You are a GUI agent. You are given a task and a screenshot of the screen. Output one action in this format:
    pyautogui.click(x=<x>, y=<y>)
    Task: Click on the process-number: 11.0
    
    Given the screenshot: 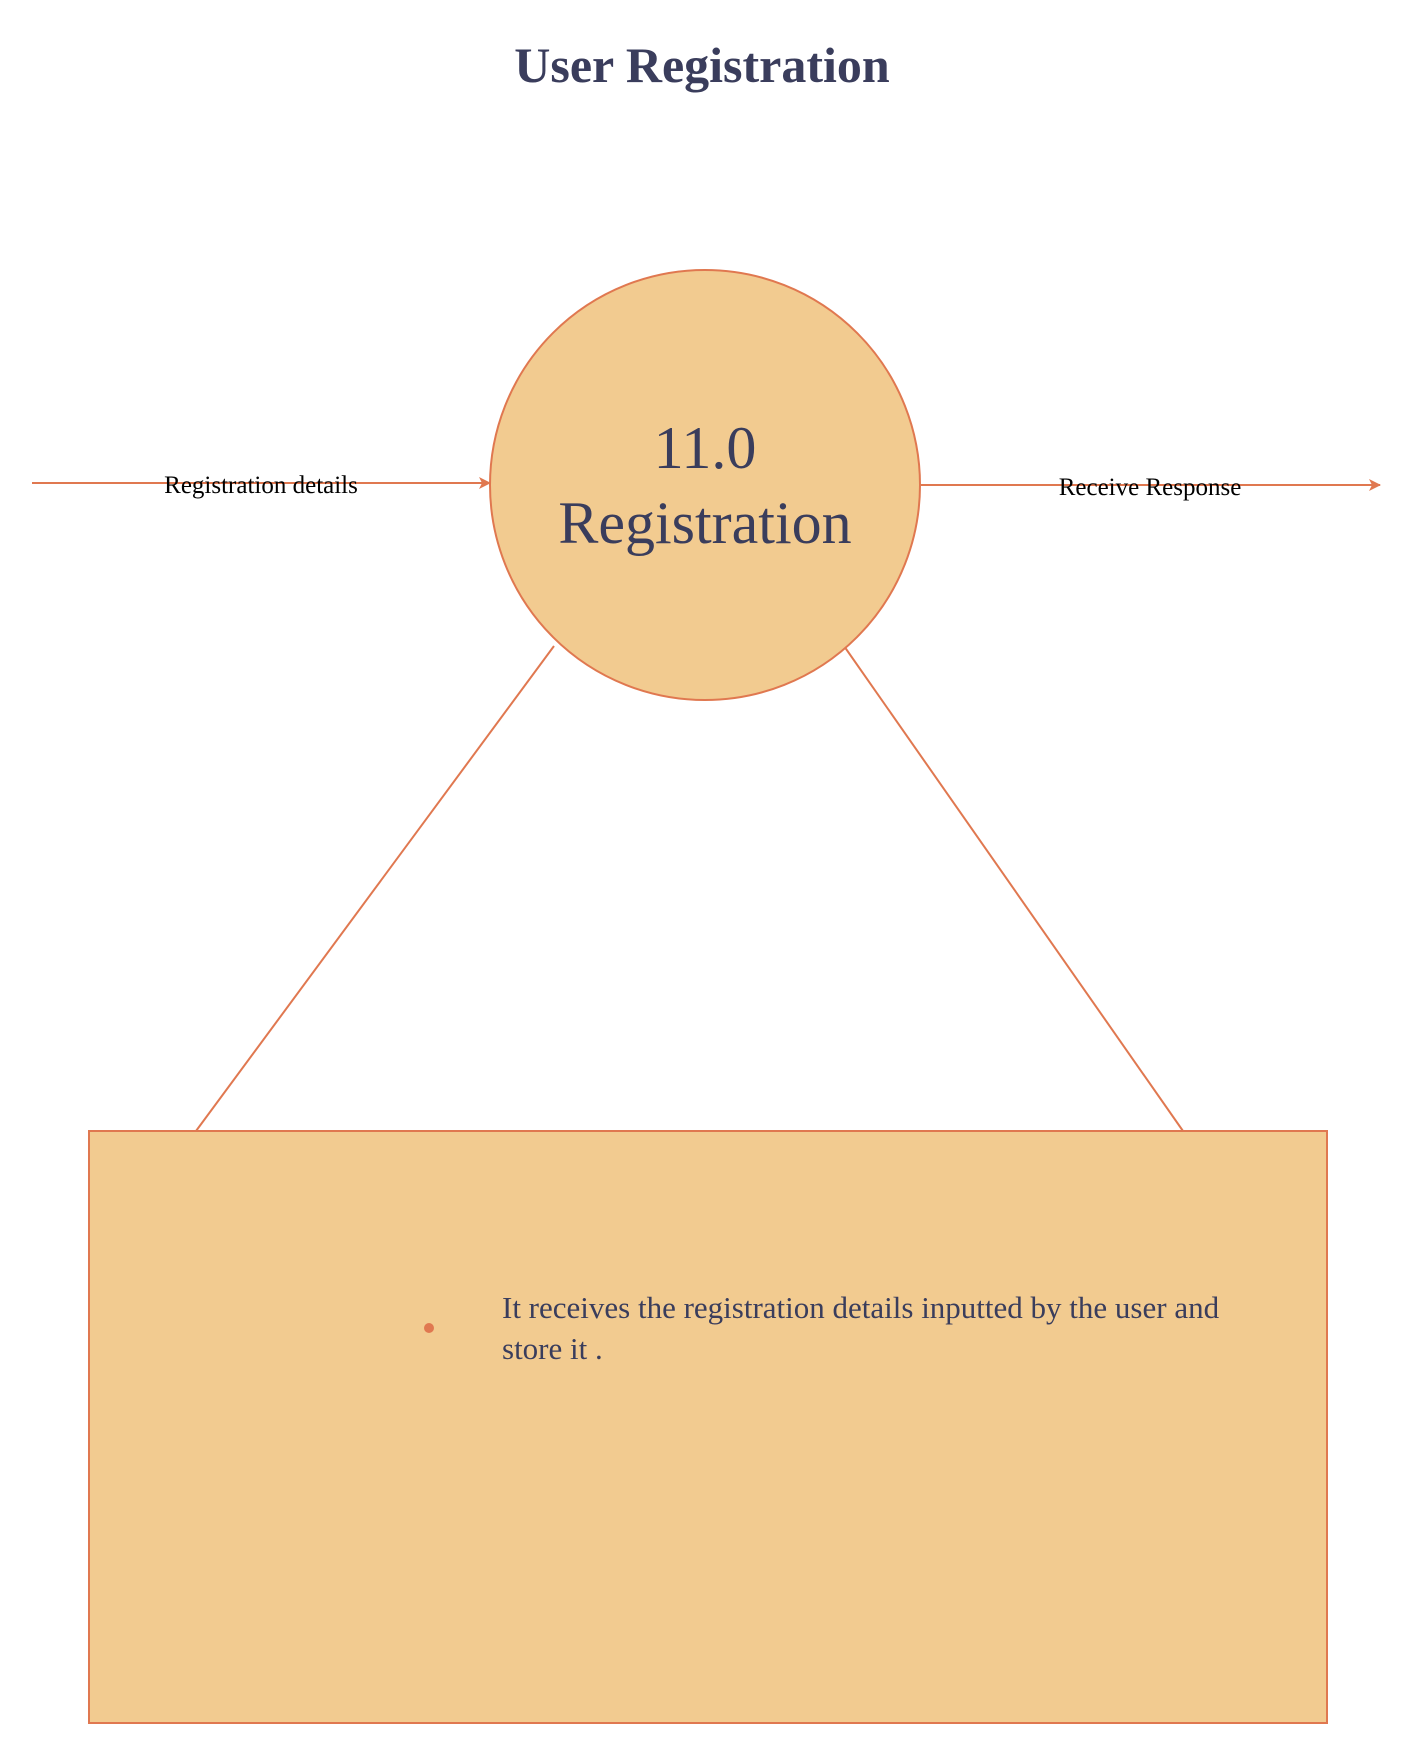 What is the action you would take?
    pyautogui.click(x=705, y=448)
    